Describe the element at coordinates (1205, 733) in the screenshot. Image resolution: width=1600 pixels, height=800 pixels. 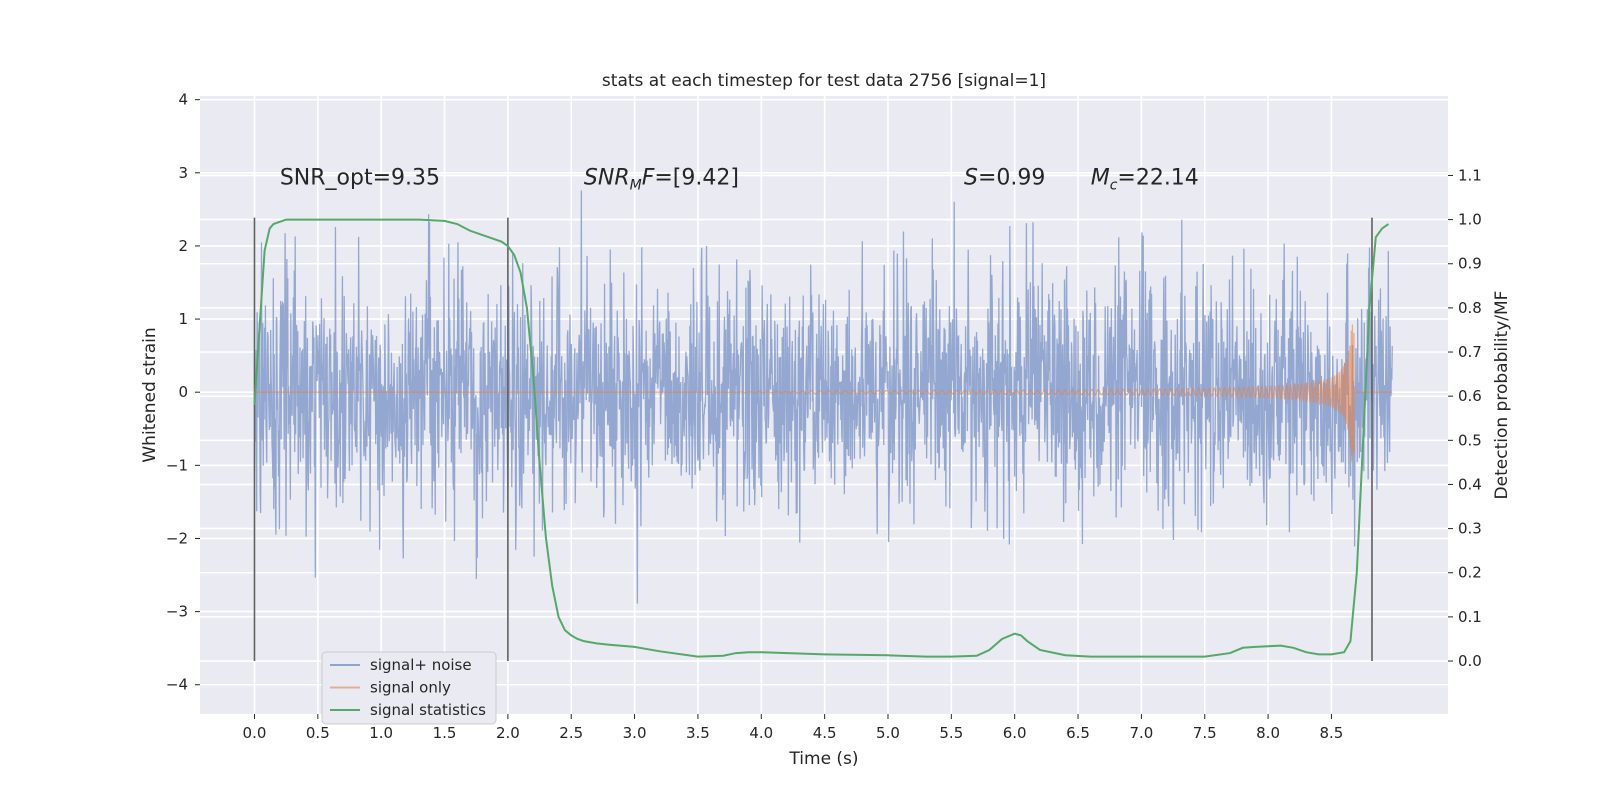
I see `x-tick-label: 7.5` at that location.